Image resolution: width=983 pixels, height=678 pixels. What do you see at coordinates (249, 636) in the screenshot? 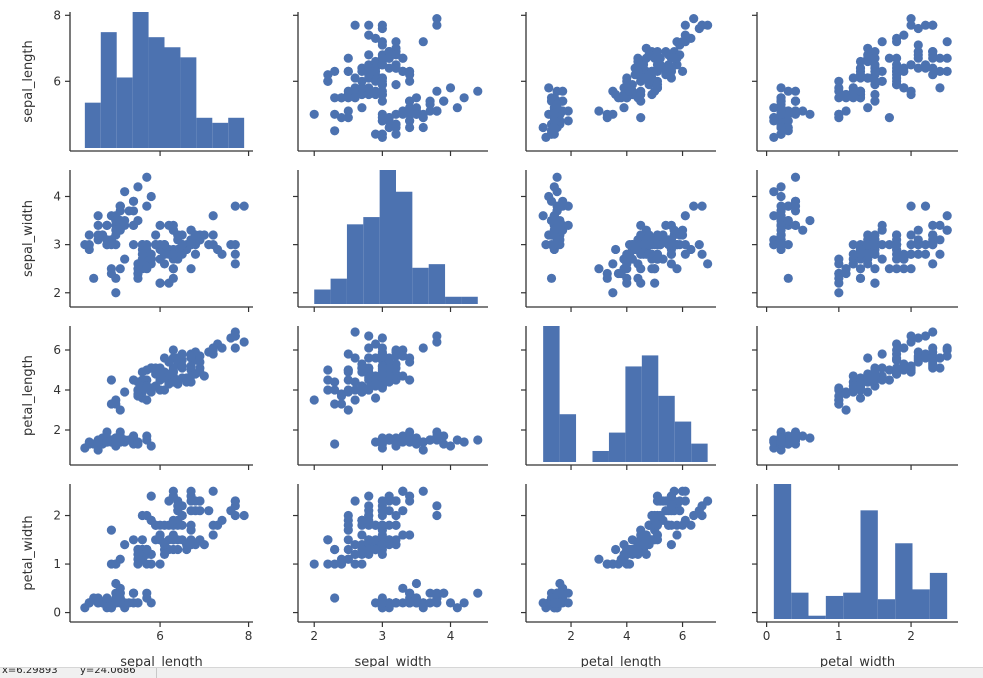
I see `x-tick-label: 8` at bounding box center [249, 636].